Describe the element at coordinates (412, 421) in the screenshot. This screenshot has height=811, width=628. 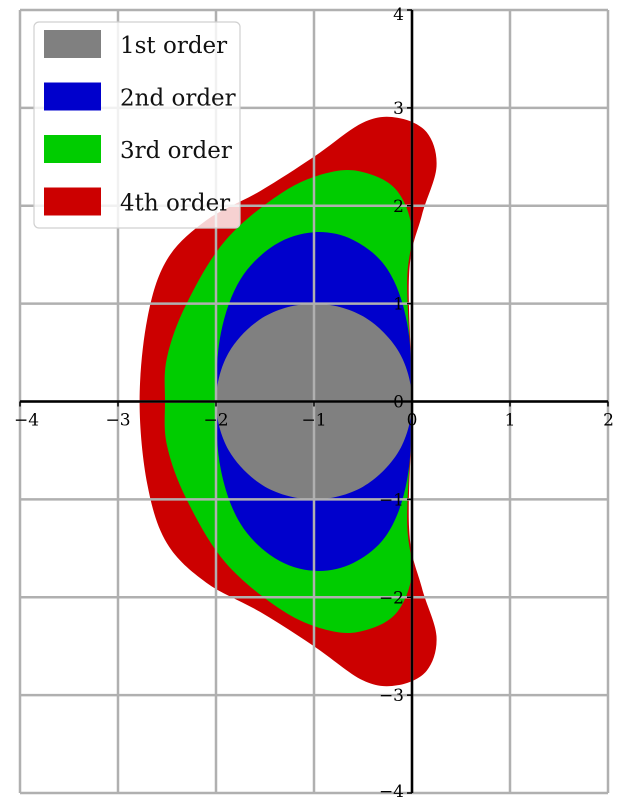
I see `x-tick-label: 0` at that location.